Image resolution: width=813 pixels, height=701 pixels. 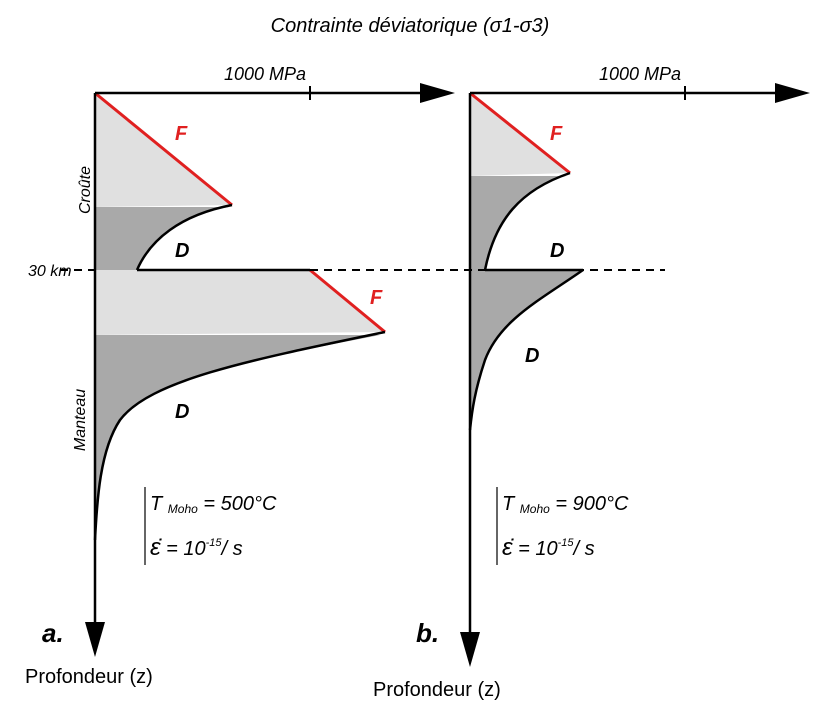 I want to click on layer-label: Croûte, so click(x=85, y=190).